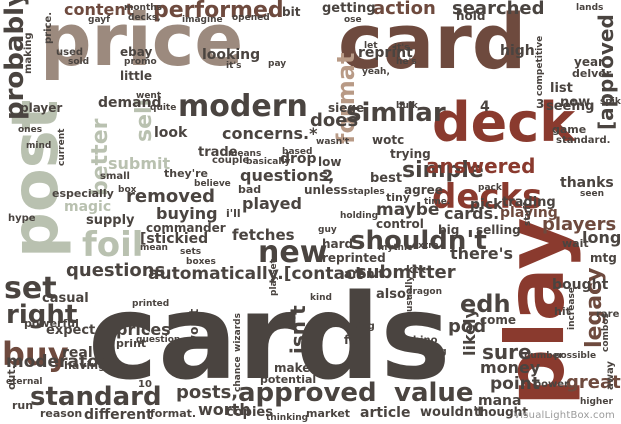 This screenshot has height=424, width=621. I want to click on word-chance: chance, so click(238, 374).